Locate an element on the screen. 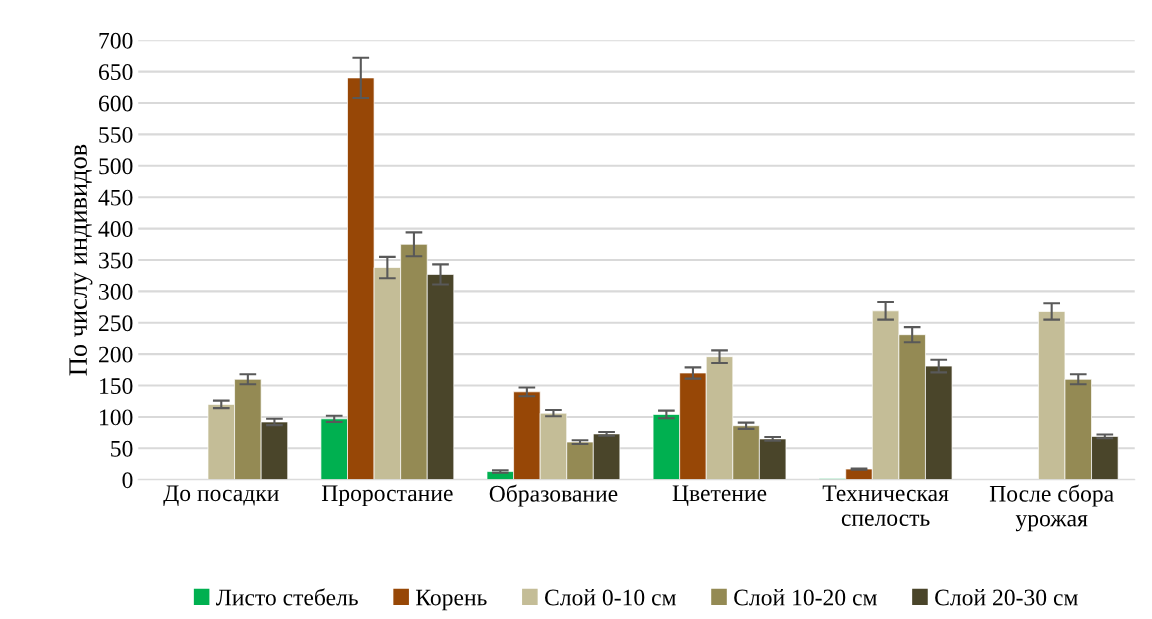  x-tick-label: После сбора урожая is located at coordinates (1051, 508).